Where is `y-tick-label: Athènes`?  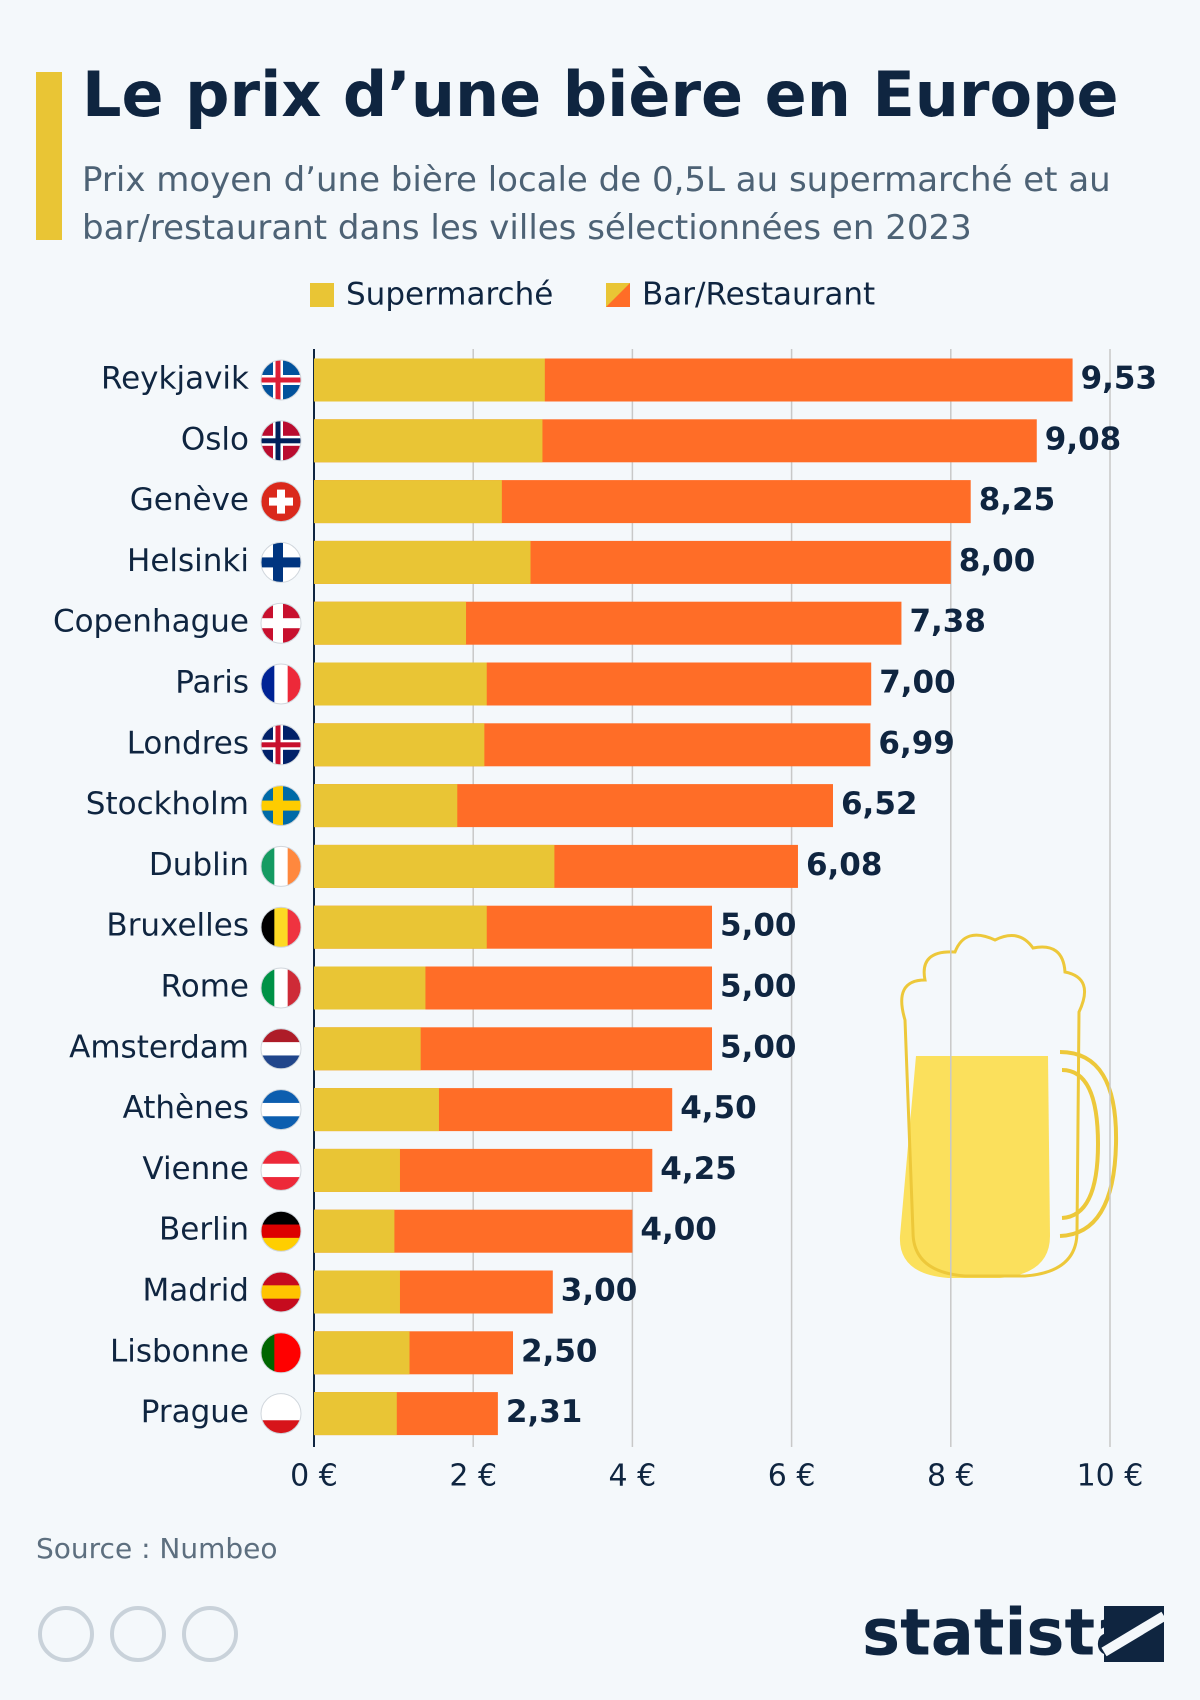 y-tick-label: Athènes is located at coordinates (186, 1108).